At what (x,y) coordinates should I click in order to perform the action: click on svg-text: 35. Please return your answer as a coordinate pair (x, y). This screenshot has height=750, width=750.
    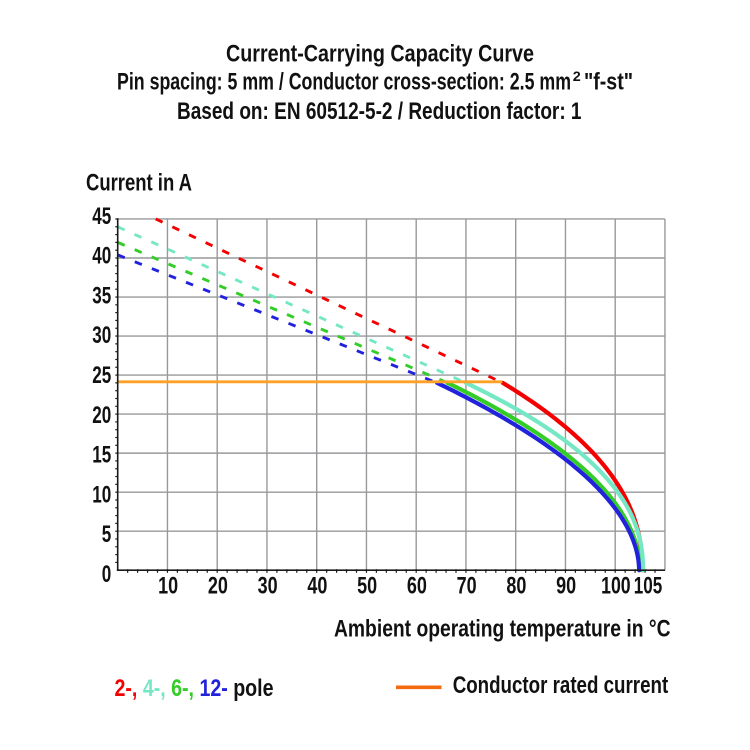
    Looking at the image, I should click on (101, 295).